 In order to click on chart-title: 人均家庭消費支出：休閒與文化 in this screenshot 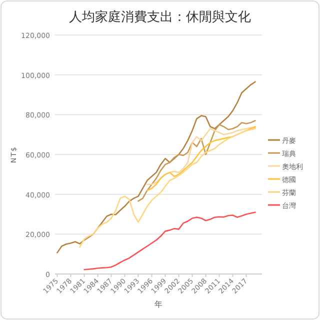, I will do `click(160, 17)`.